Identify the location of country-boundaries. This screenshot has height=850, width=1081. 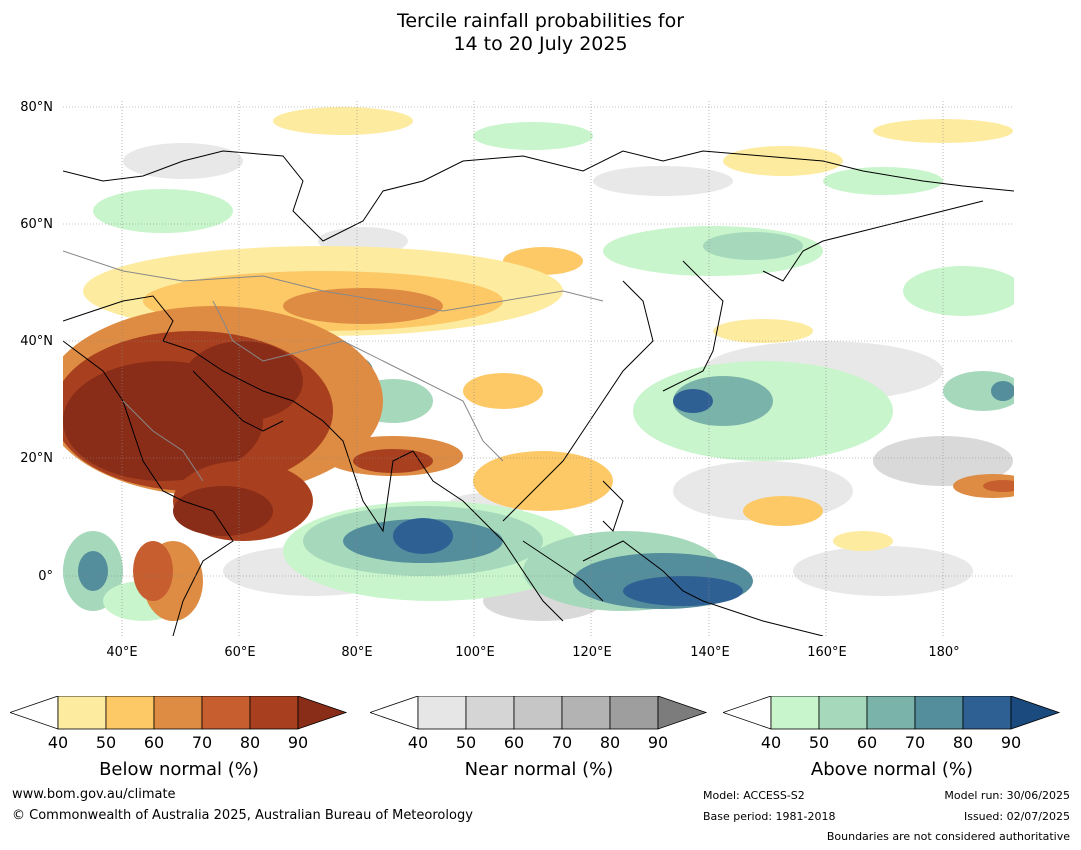
(333, 366).